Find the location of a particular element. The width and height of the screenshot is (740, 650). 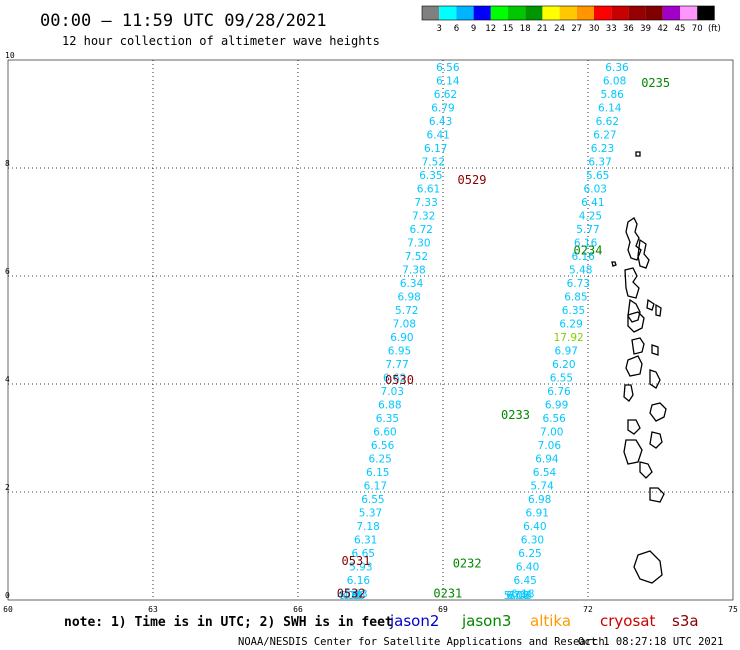

wave-height-value: 6.03 is located at coordinates (595, 189).